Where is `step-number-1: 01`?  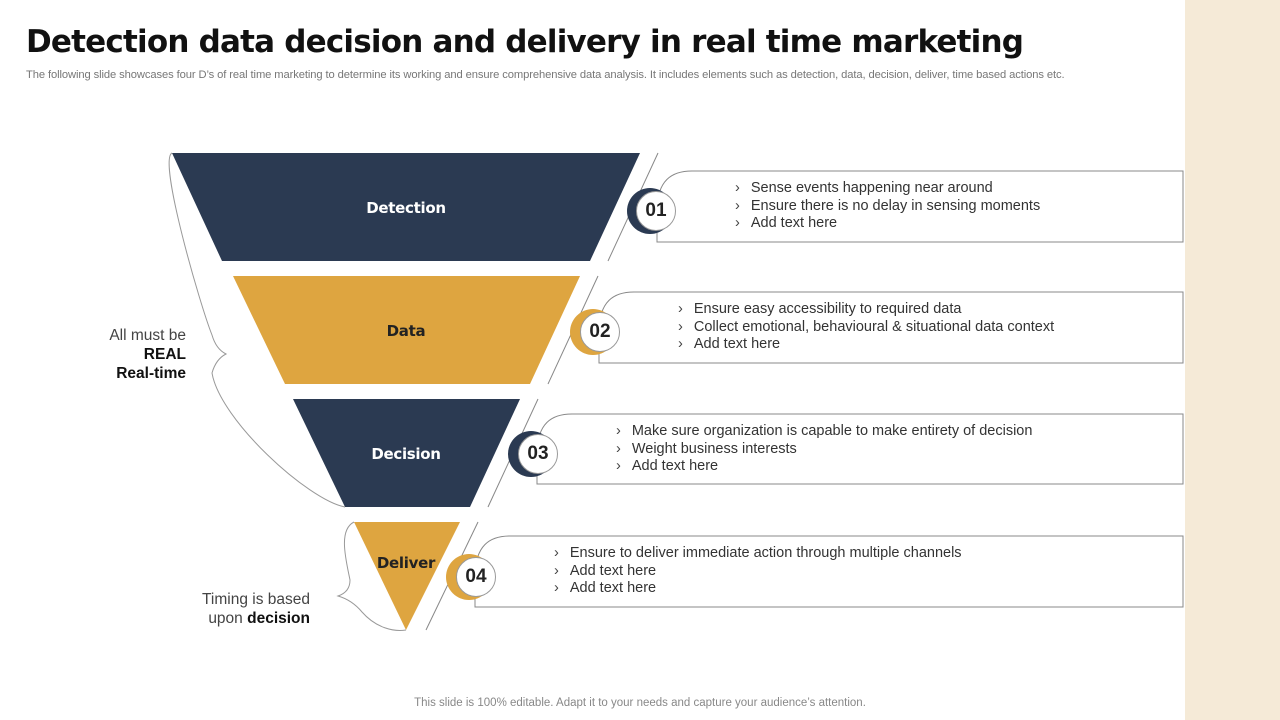
step-number-1: 01 is located at coordinates (656, 211).